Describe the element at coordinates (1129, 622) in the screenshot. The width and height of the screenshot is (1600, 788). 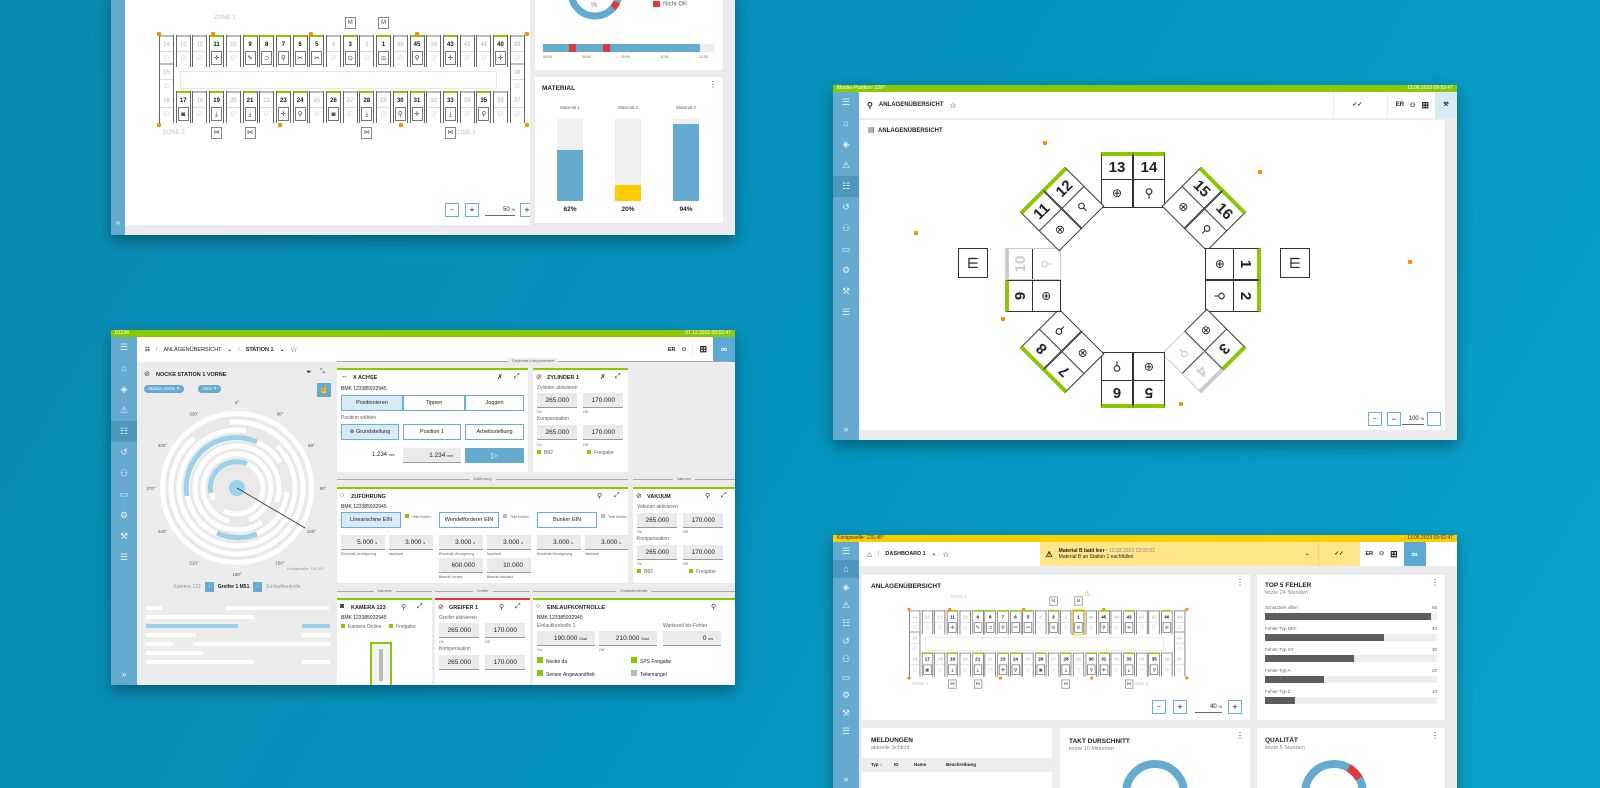
I see `station-43: 43 ✛` at that location.